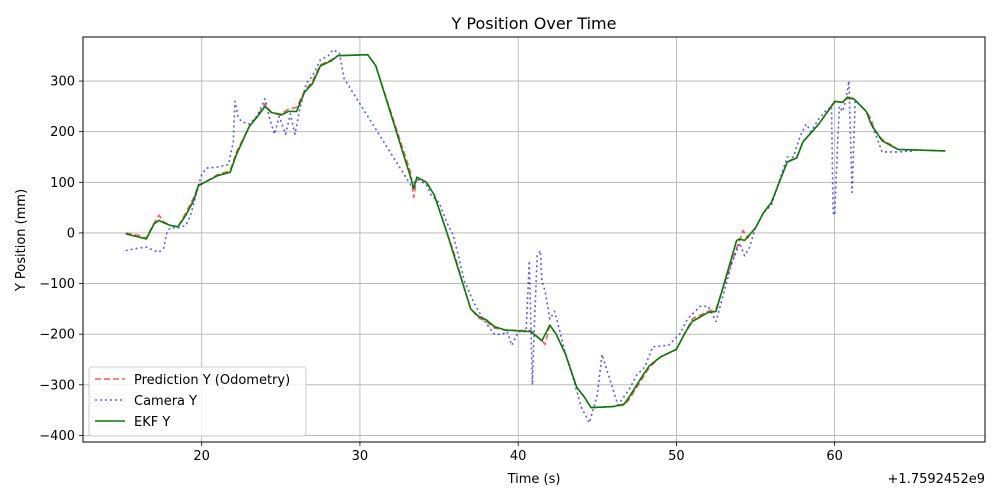 This screenshot has height=500, width=1000. What do you see at coordinates (518, 456) in the screenshot?
I see `x-tick-label: 40` at bounding box center [518, 456].